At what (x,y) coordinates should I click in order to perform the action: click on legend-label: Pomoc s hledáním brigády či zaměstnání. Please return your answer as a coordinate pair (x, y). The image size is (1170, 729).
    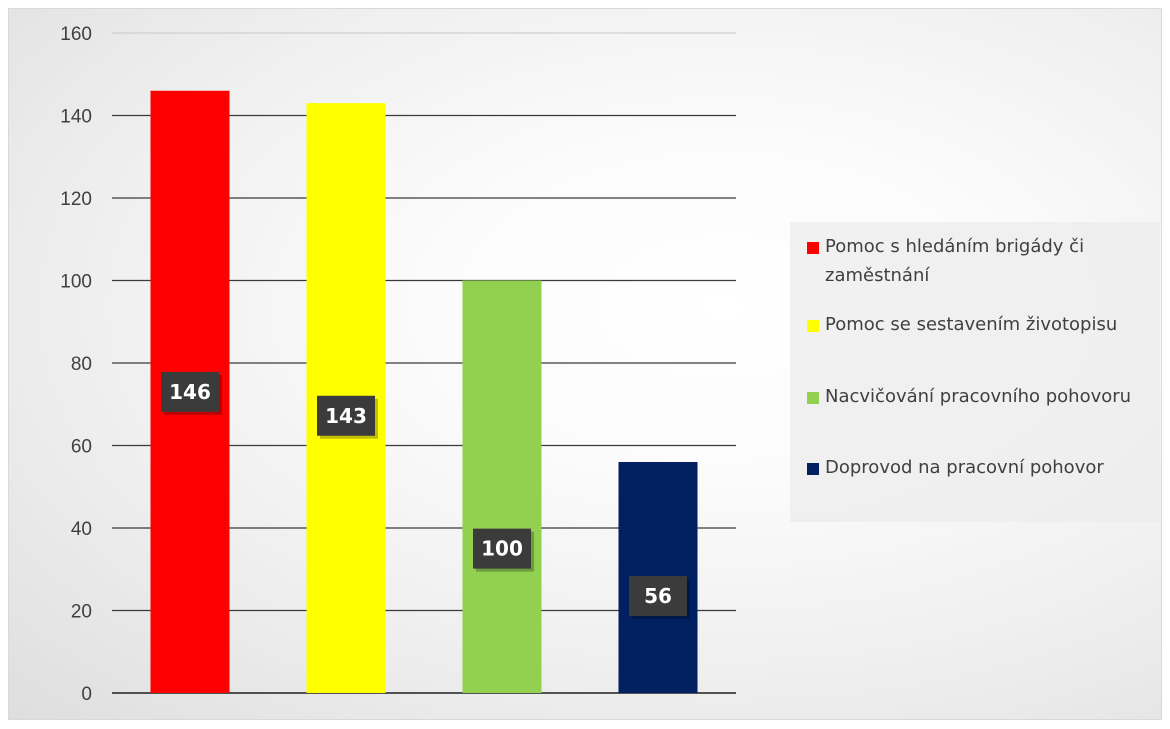
    Looking at the image, I should click on (955, 261).